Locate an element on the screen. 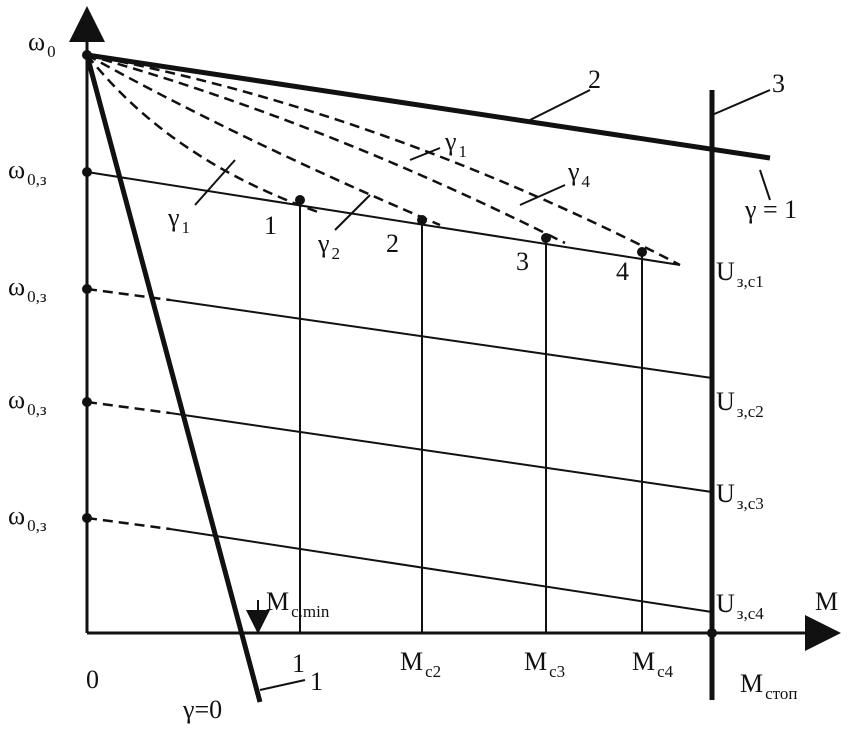 Image resolution: width=862 pixels, height=746 pixels. label-sub: c4 is located at coordinates (665, 671).